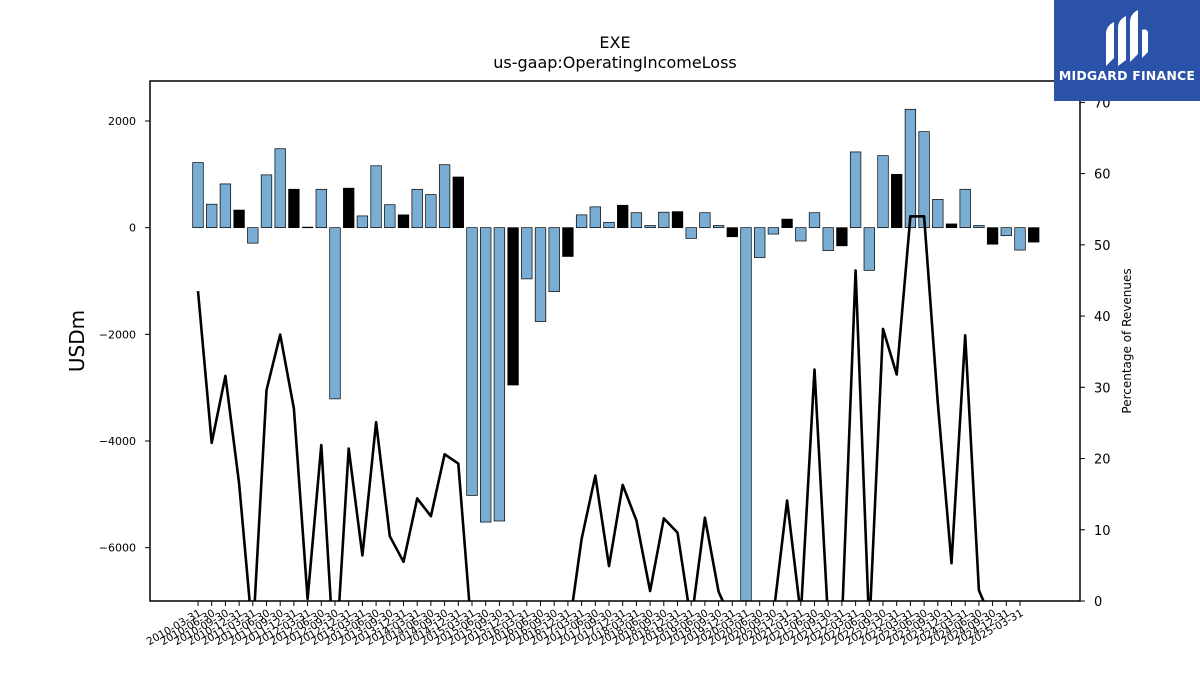 Image resolution: width=1200 pixels, height=675 pixels. I want to click on y-axis: 2000 0 −2000 −4000 −6000, so click(124, 335).